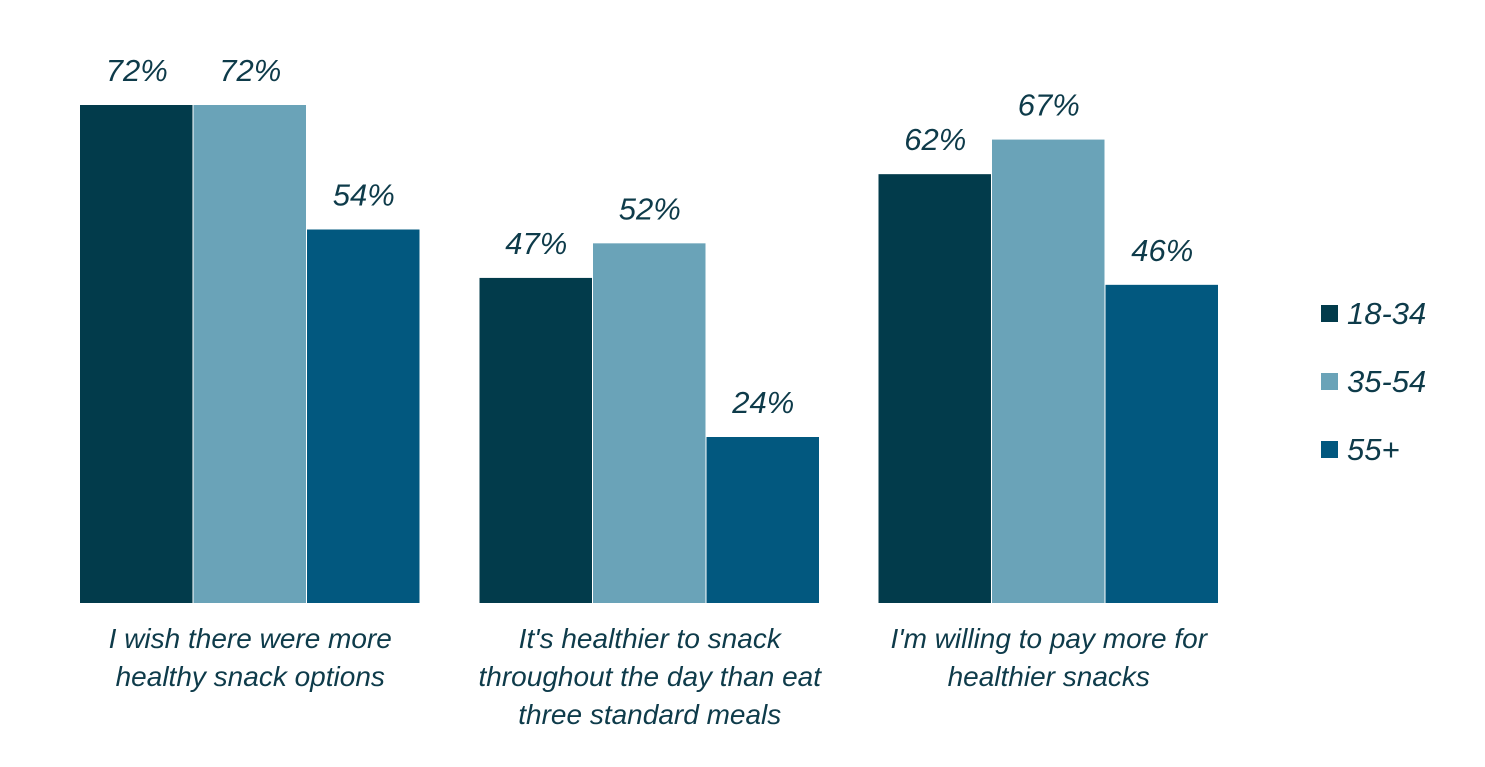  I want to click on data-label: 24%, so click(762, 402).